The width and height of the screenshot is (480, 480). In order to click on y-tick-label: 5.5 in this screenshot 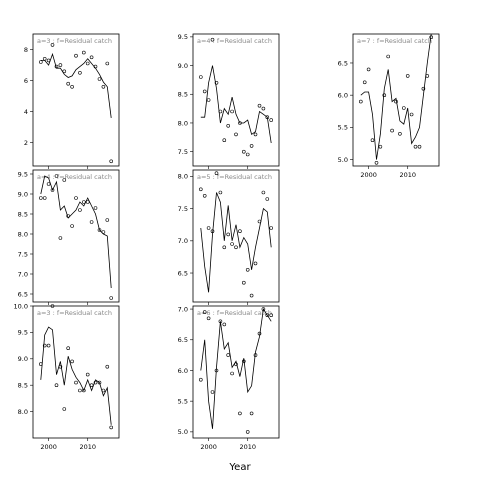, I will do `click(343, 128)`.